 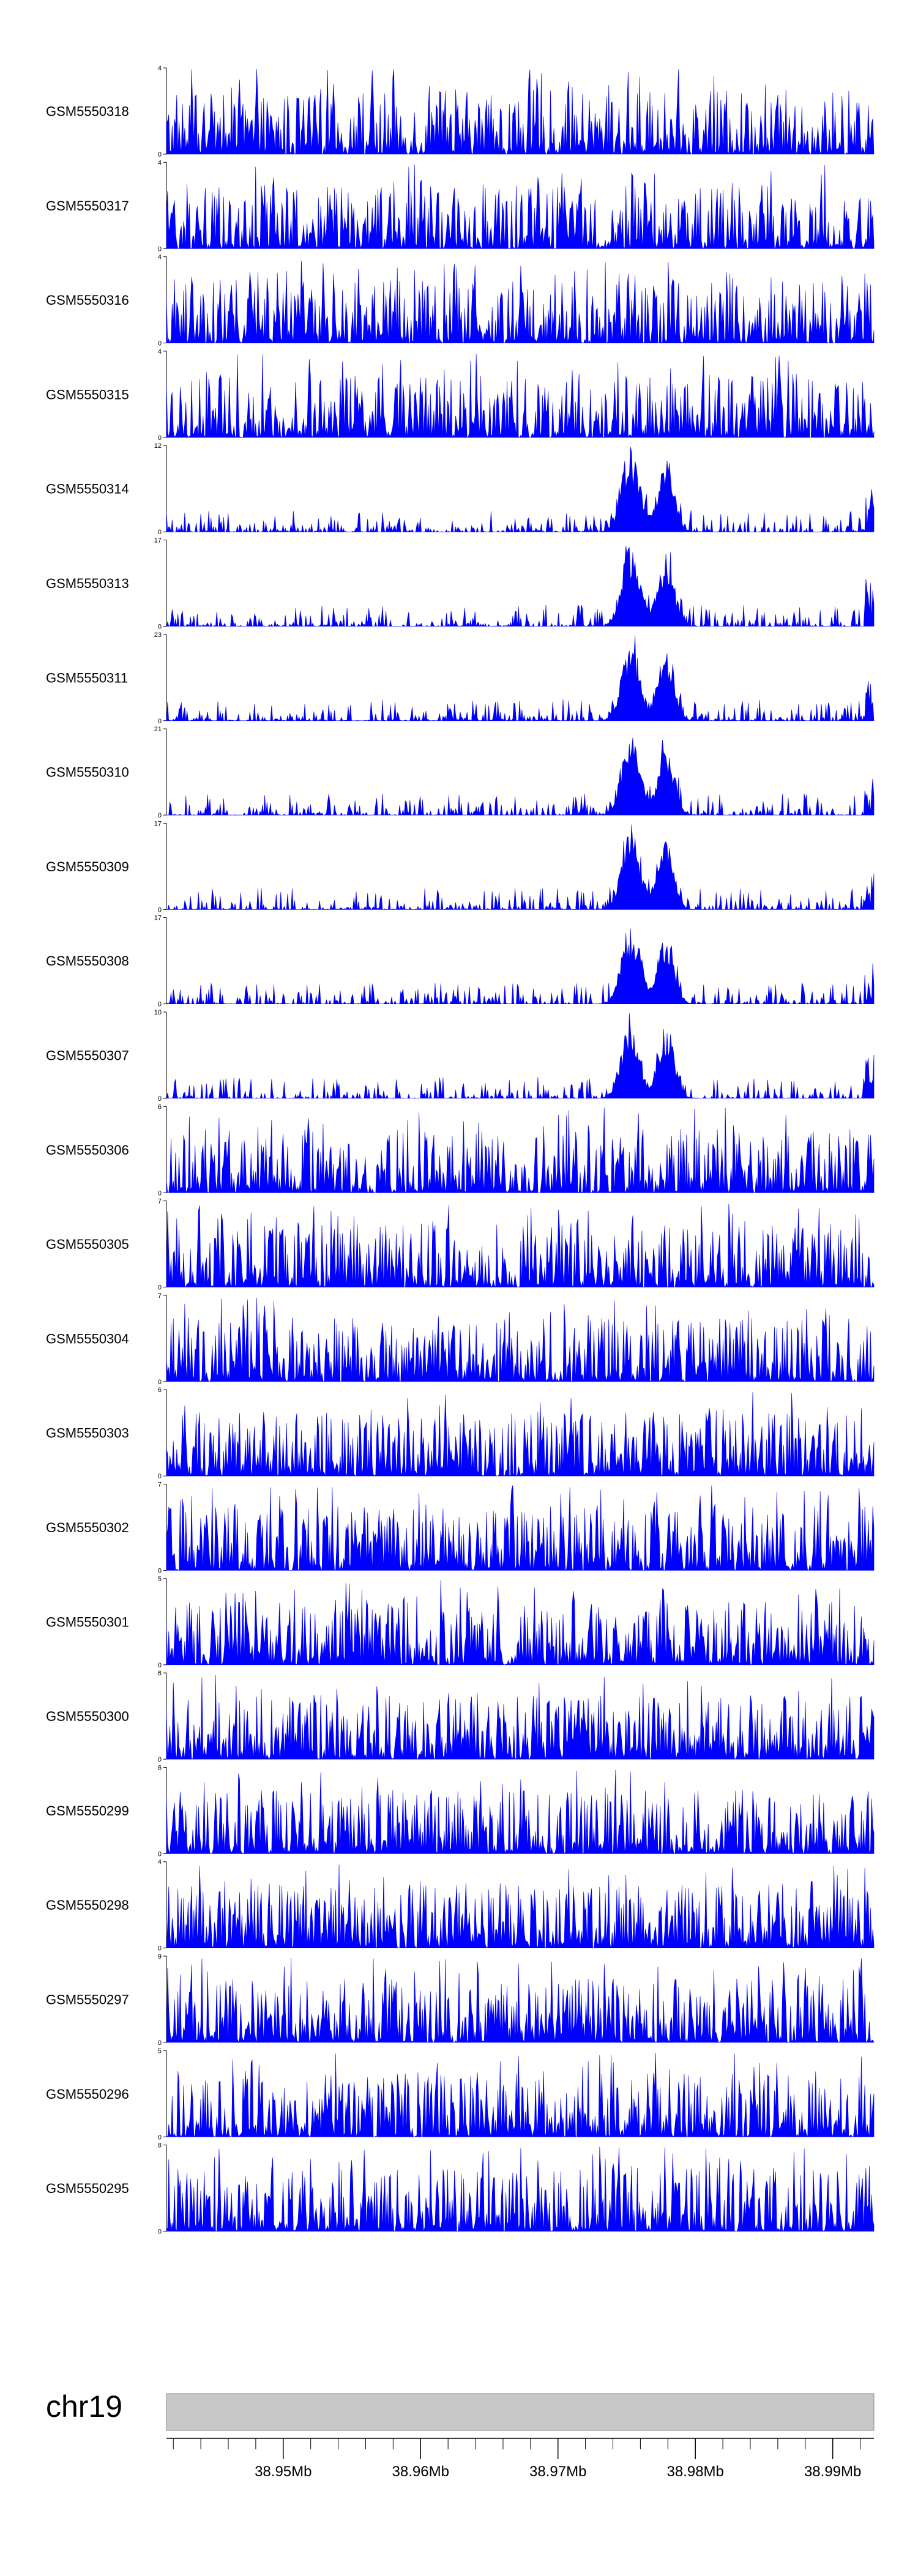 What do you see at coordinates (87, 1811) in the screenshot?
I see `track-label: GSM5550299` at bounding box center [87, 1811].